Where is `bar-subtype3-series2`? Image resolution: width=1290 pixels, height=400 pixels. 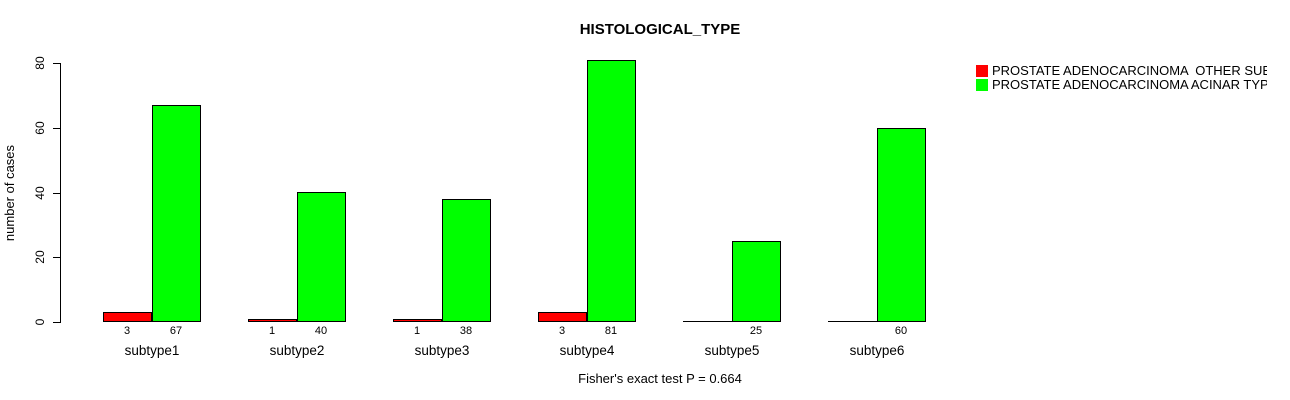
bar-subtype3-series2 is located at coordinates (466, 260).